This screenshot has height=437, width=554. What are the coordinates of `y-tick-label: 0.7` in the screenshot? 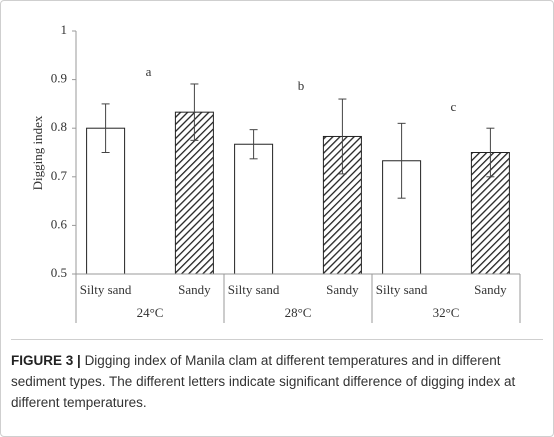 It's located at (59, 175).